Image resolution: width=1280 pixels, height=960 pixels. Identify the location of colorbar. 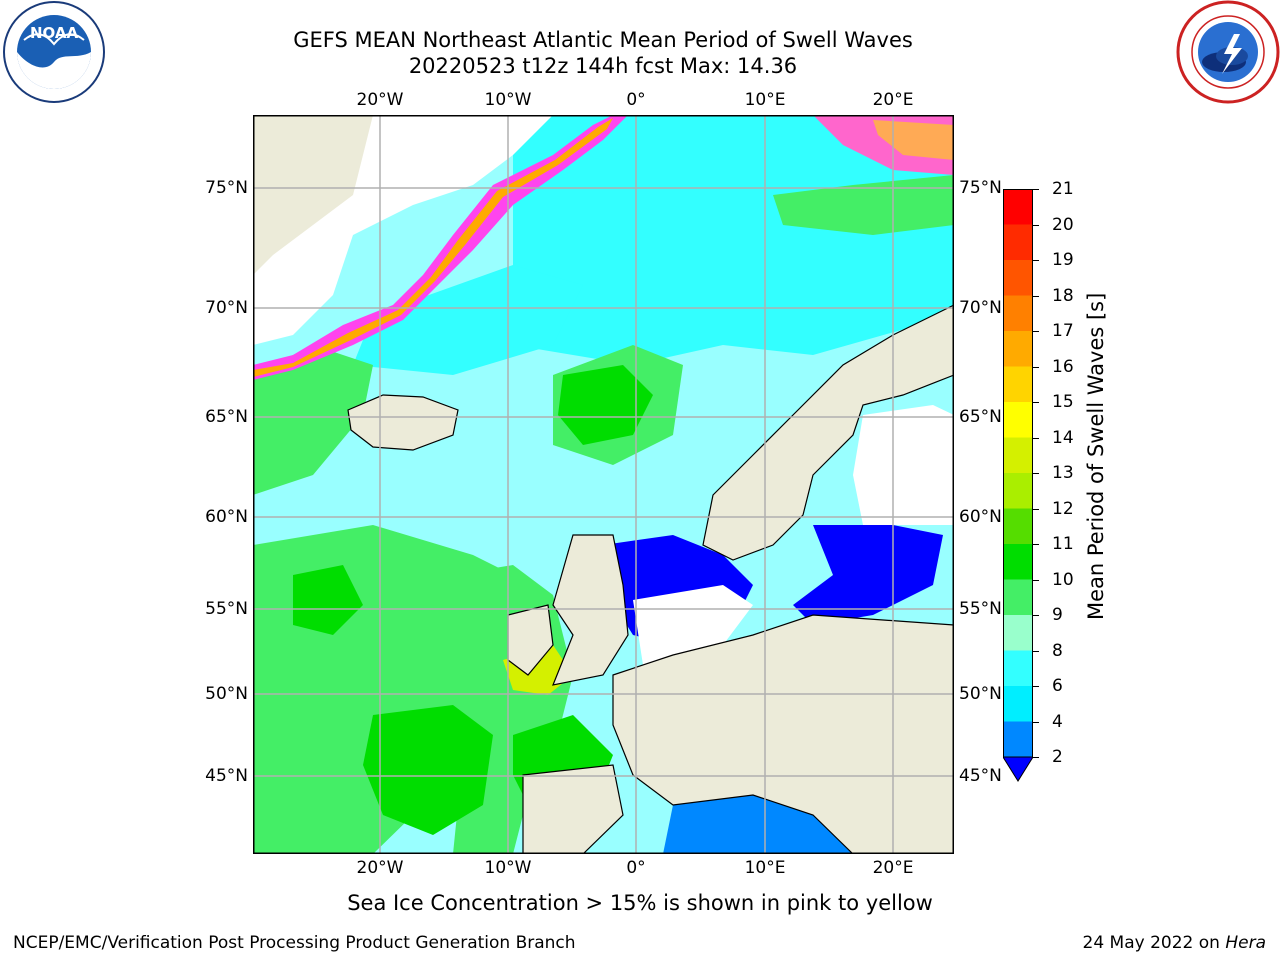
(1018, 486).